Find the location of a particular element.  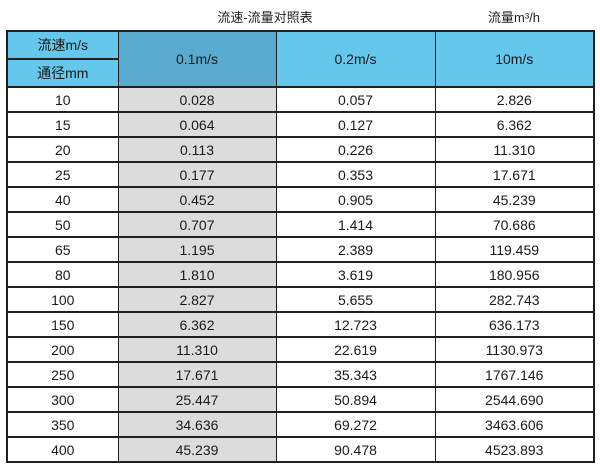

header-col-0-1ms: 0.1m/s is located at coordinates (197, 59).